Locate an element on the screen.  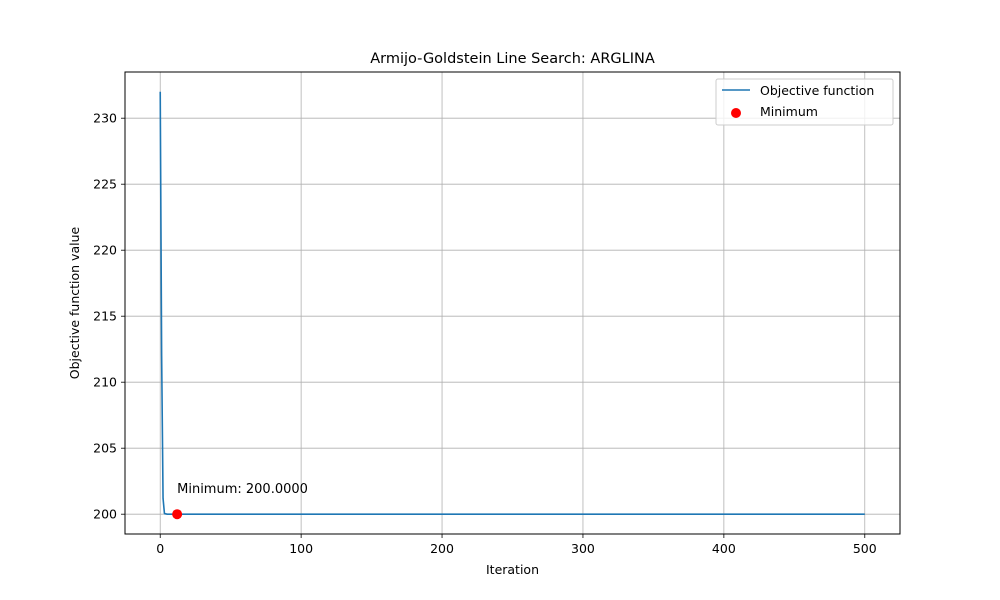
minimum-point is located at coordinates (177, 514).